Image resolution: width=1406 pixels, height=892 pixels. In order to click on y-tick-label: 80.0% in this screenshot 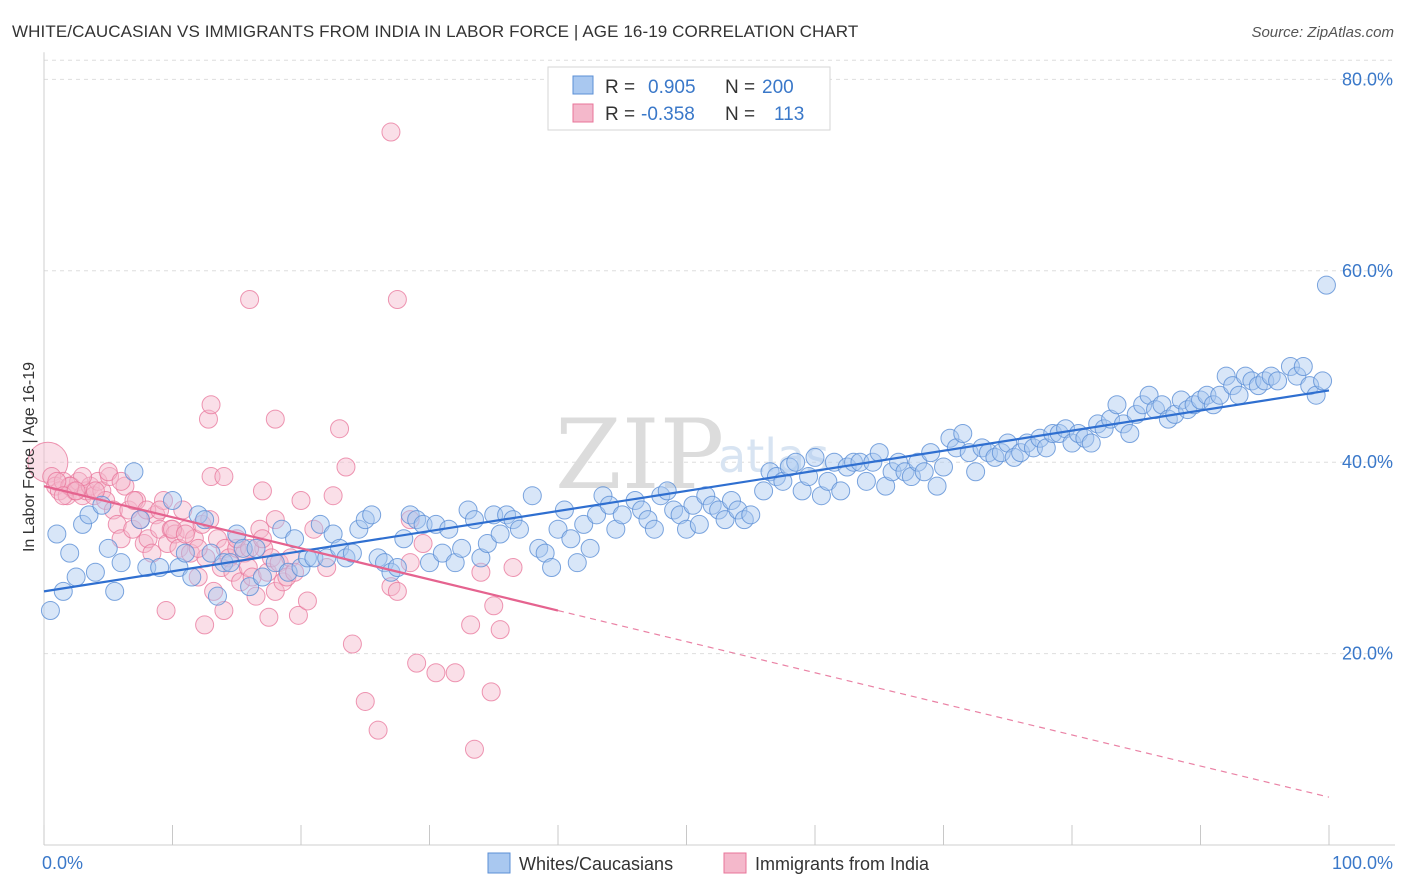, I will do `click(1367, 79)`.